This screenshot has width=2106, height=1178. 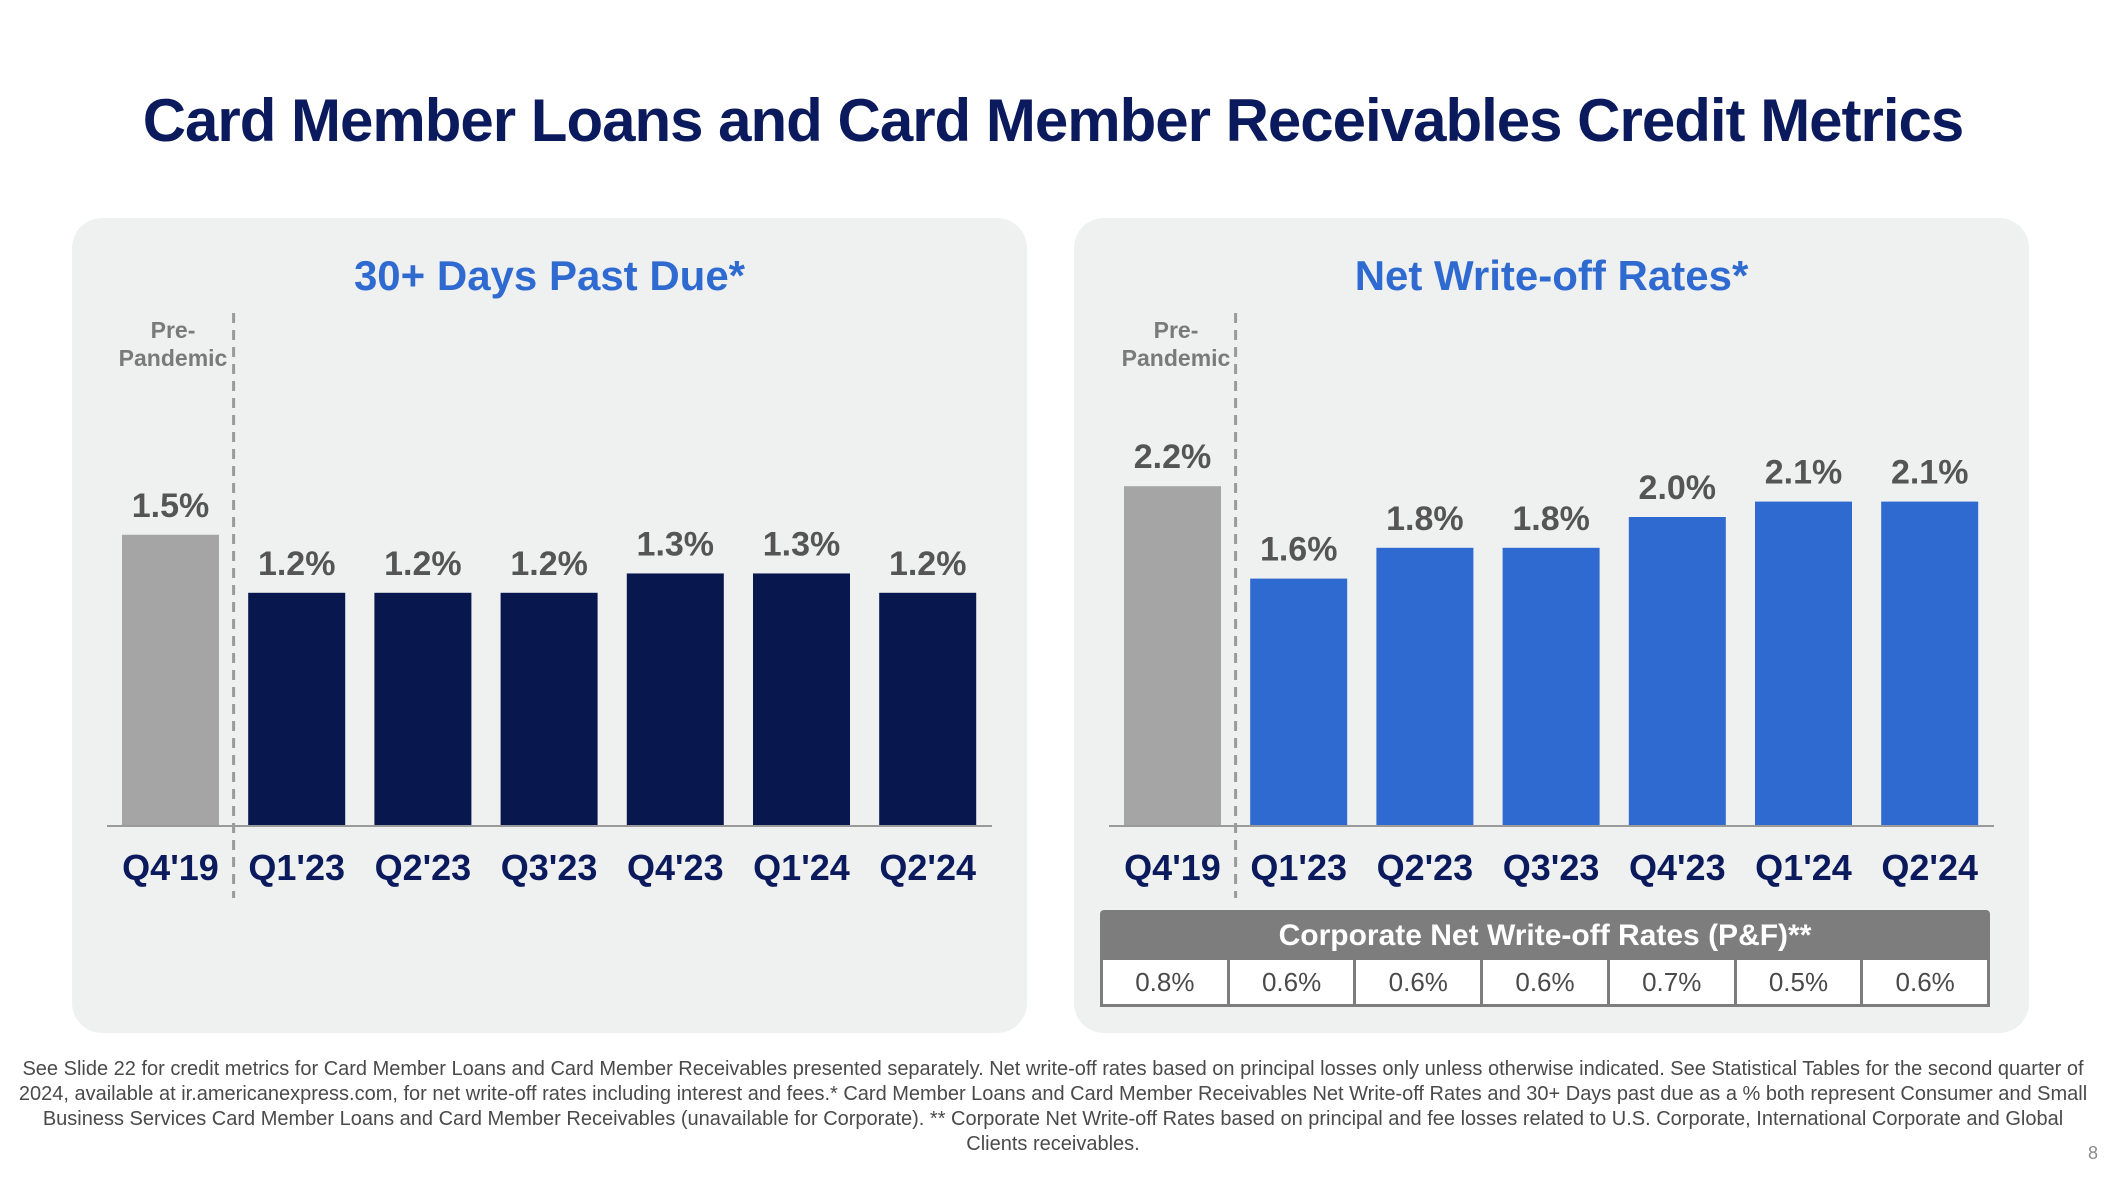 I want to click on table-cell: 0.7%, so click(x=1670, y=982).